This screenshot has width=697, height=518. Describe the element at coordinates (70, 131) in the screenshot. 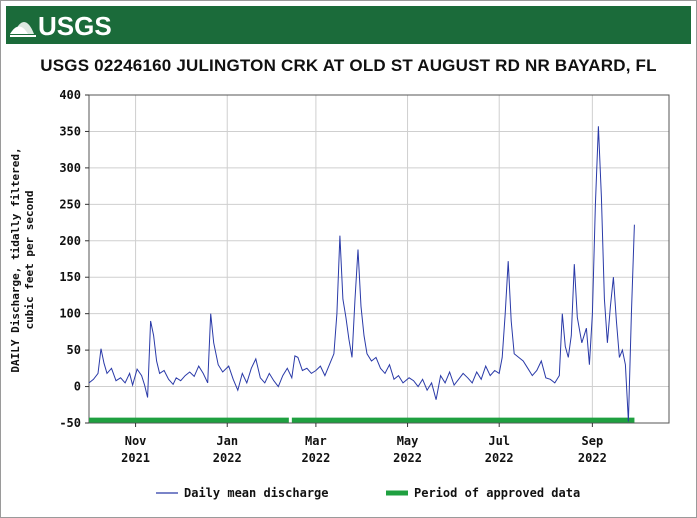

I see `y-tick-label: 350` at that location.